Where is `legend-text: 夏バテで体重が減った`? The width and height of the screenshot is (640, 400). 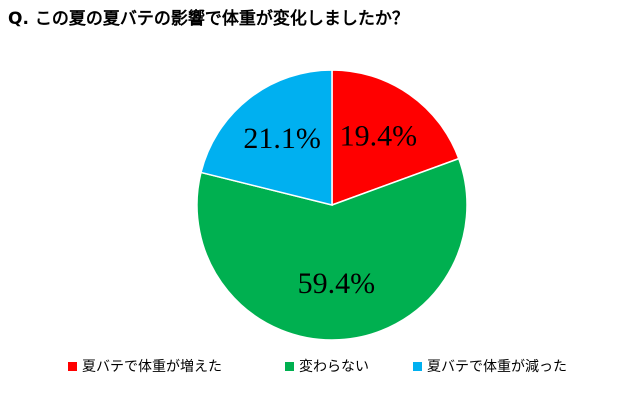
legend-text: 夏バテで体重が減った is located at coordinates (497, 366).